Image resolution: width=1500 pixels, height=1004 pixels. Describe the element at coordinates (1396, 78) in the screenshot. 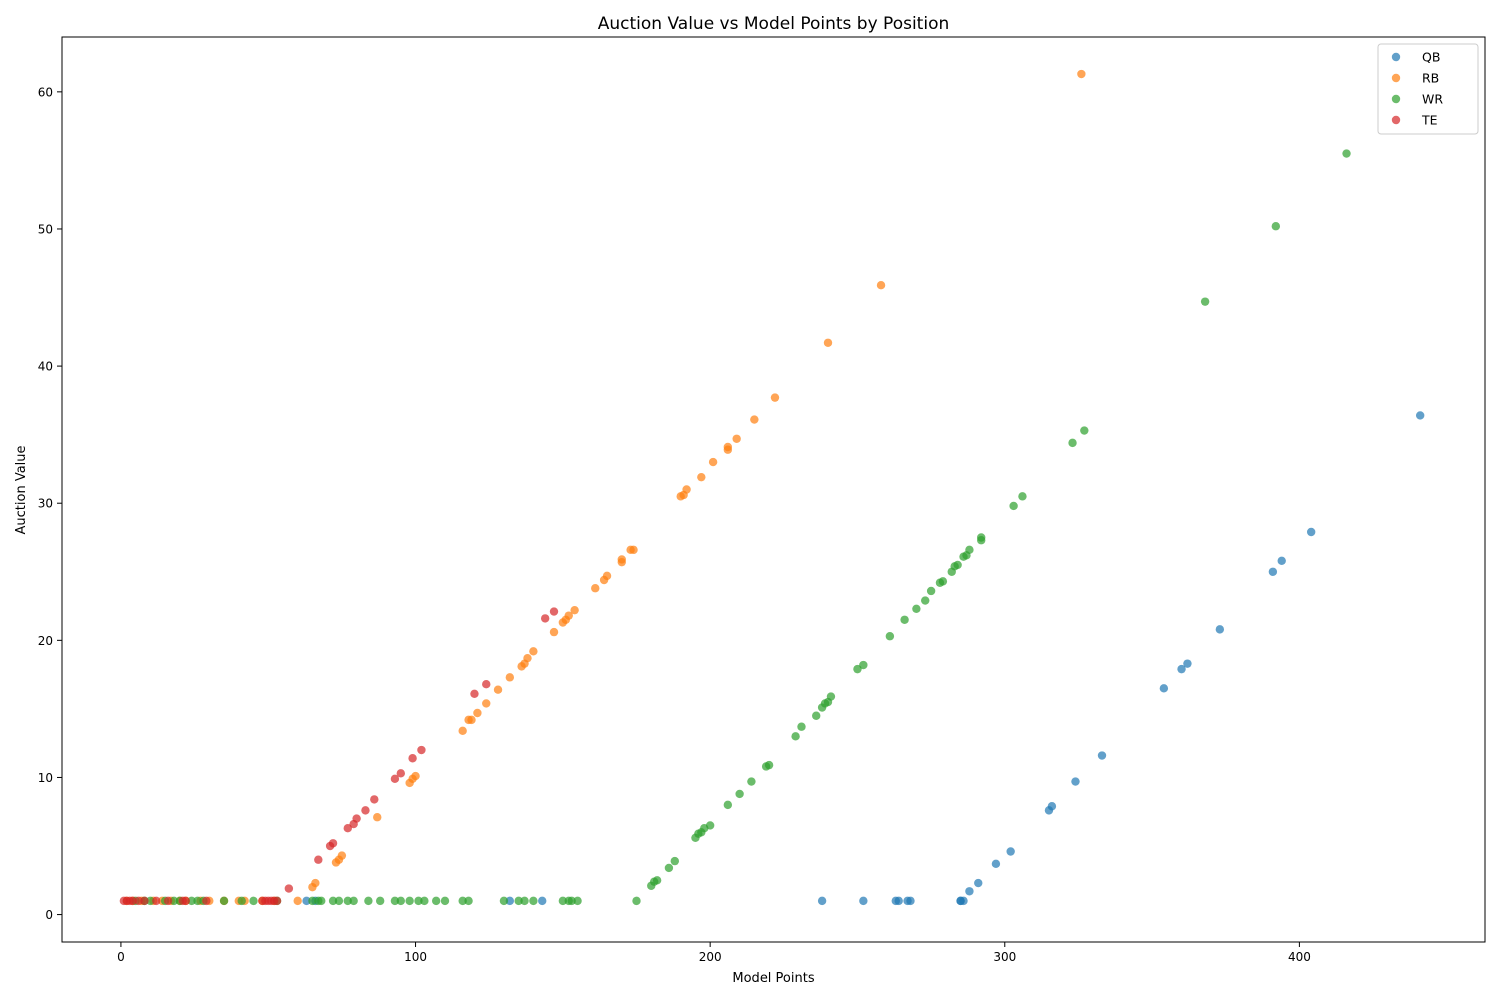

I see `legend-marker-rb` at that location.